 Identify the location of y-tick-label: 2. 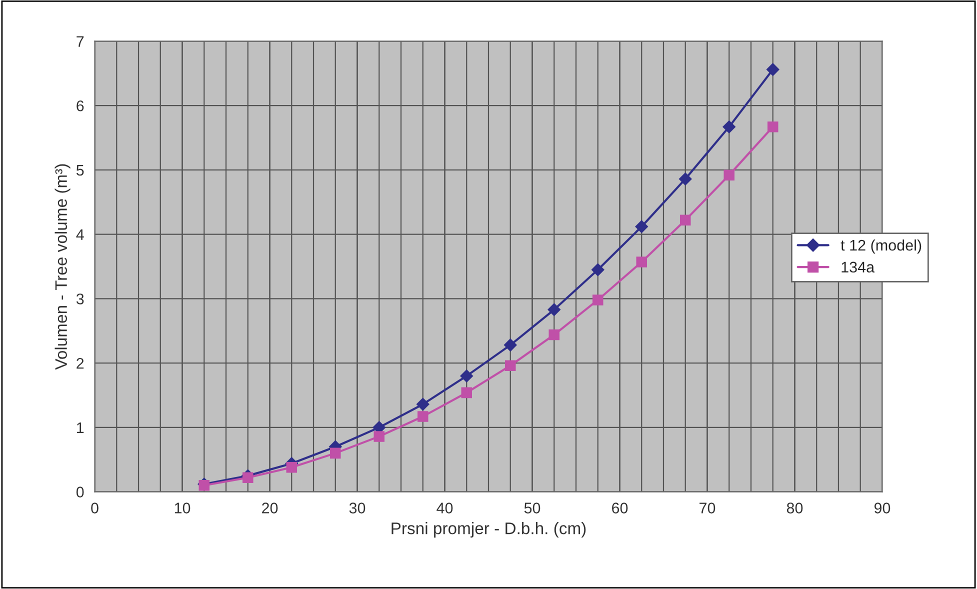
(80, 363).